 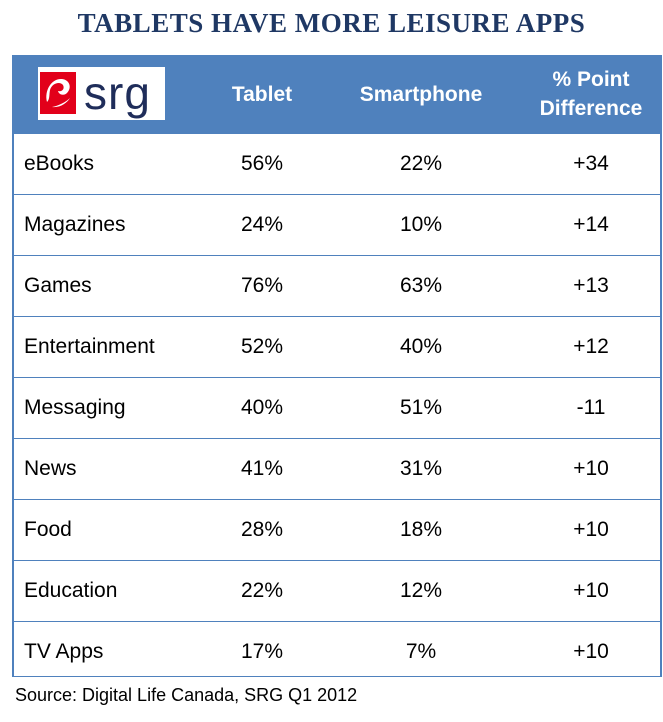 I want to click on row-category: Entertainment, so click(x=109, y=346).